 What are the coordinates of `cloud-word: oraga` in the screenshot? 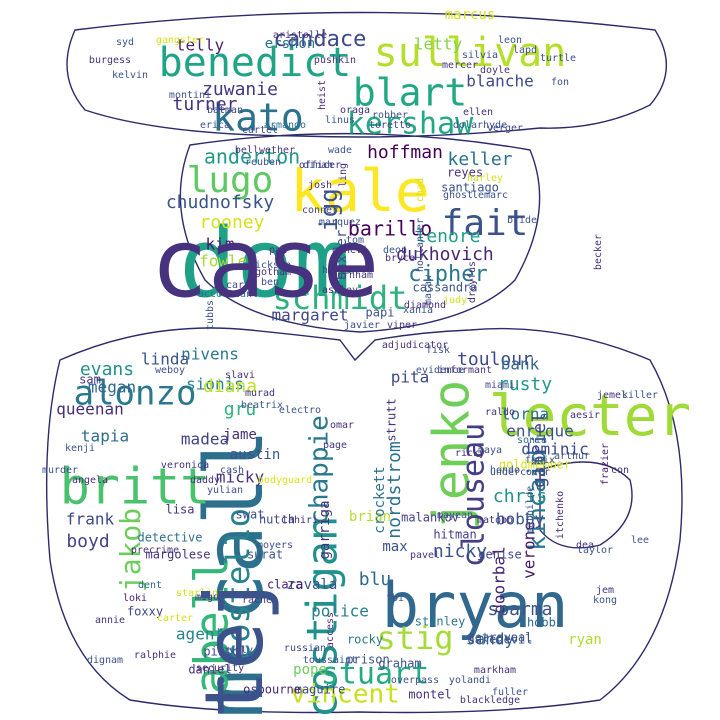 It's located at (355, 110).